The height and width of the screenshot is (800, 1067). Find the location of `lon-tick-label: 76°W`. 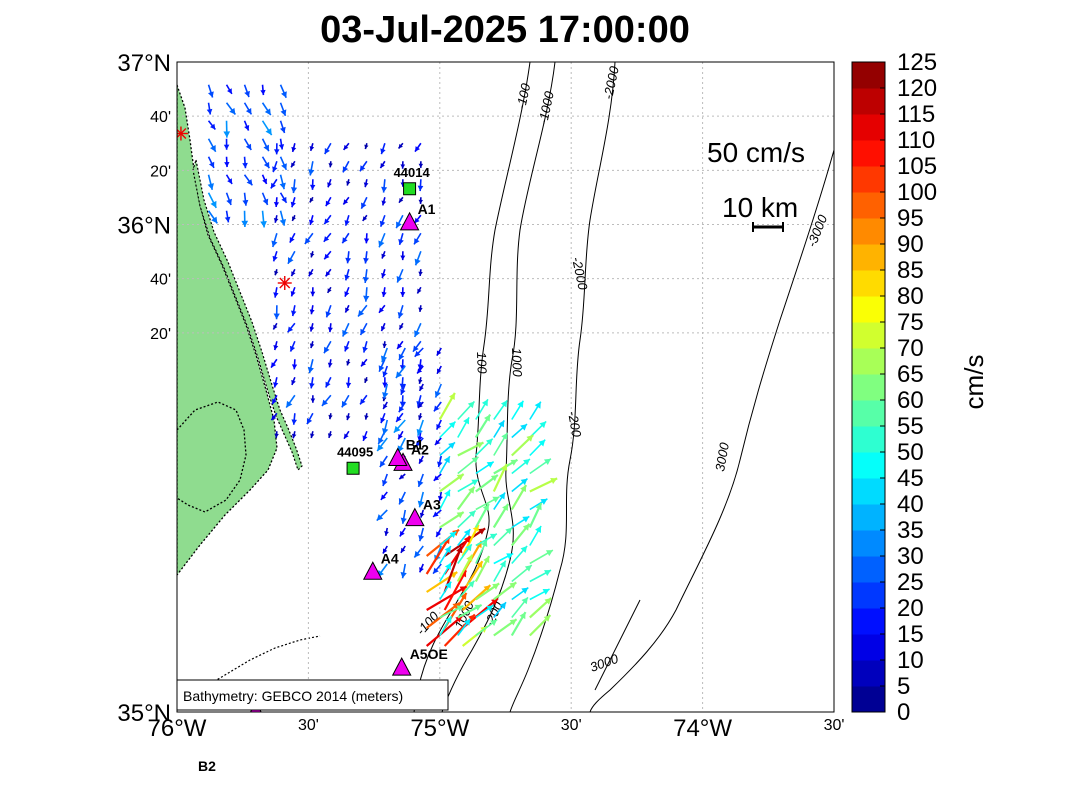

lon-tick-label: 76°W is located at coordinates (177, 728).